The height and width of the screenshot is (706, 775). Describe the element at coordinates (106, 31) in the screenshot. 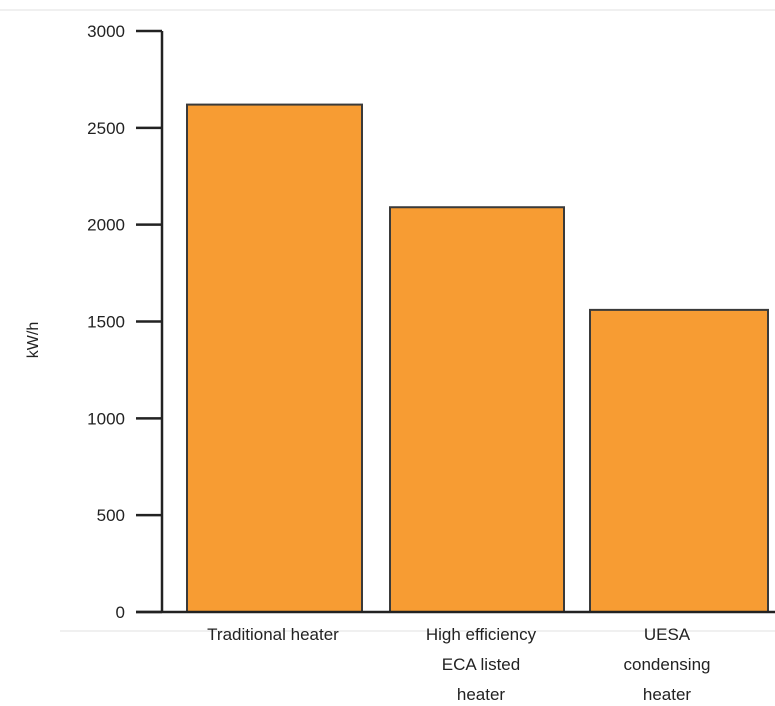

I see `y-tick-label: 3000` at that location.